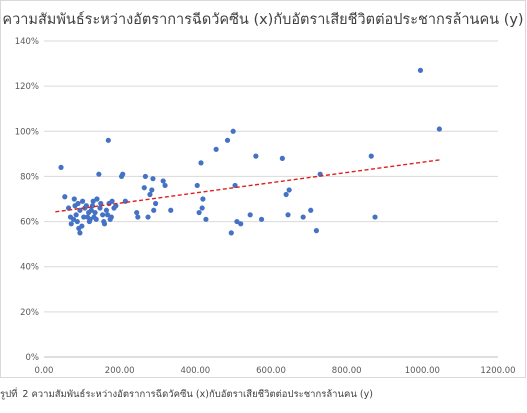 The image size is (527, 413). What do you see at coordinates (120, 371) in the screenshot?
I see `x-tick-label: 200.00` at bounding box center [120, 371].